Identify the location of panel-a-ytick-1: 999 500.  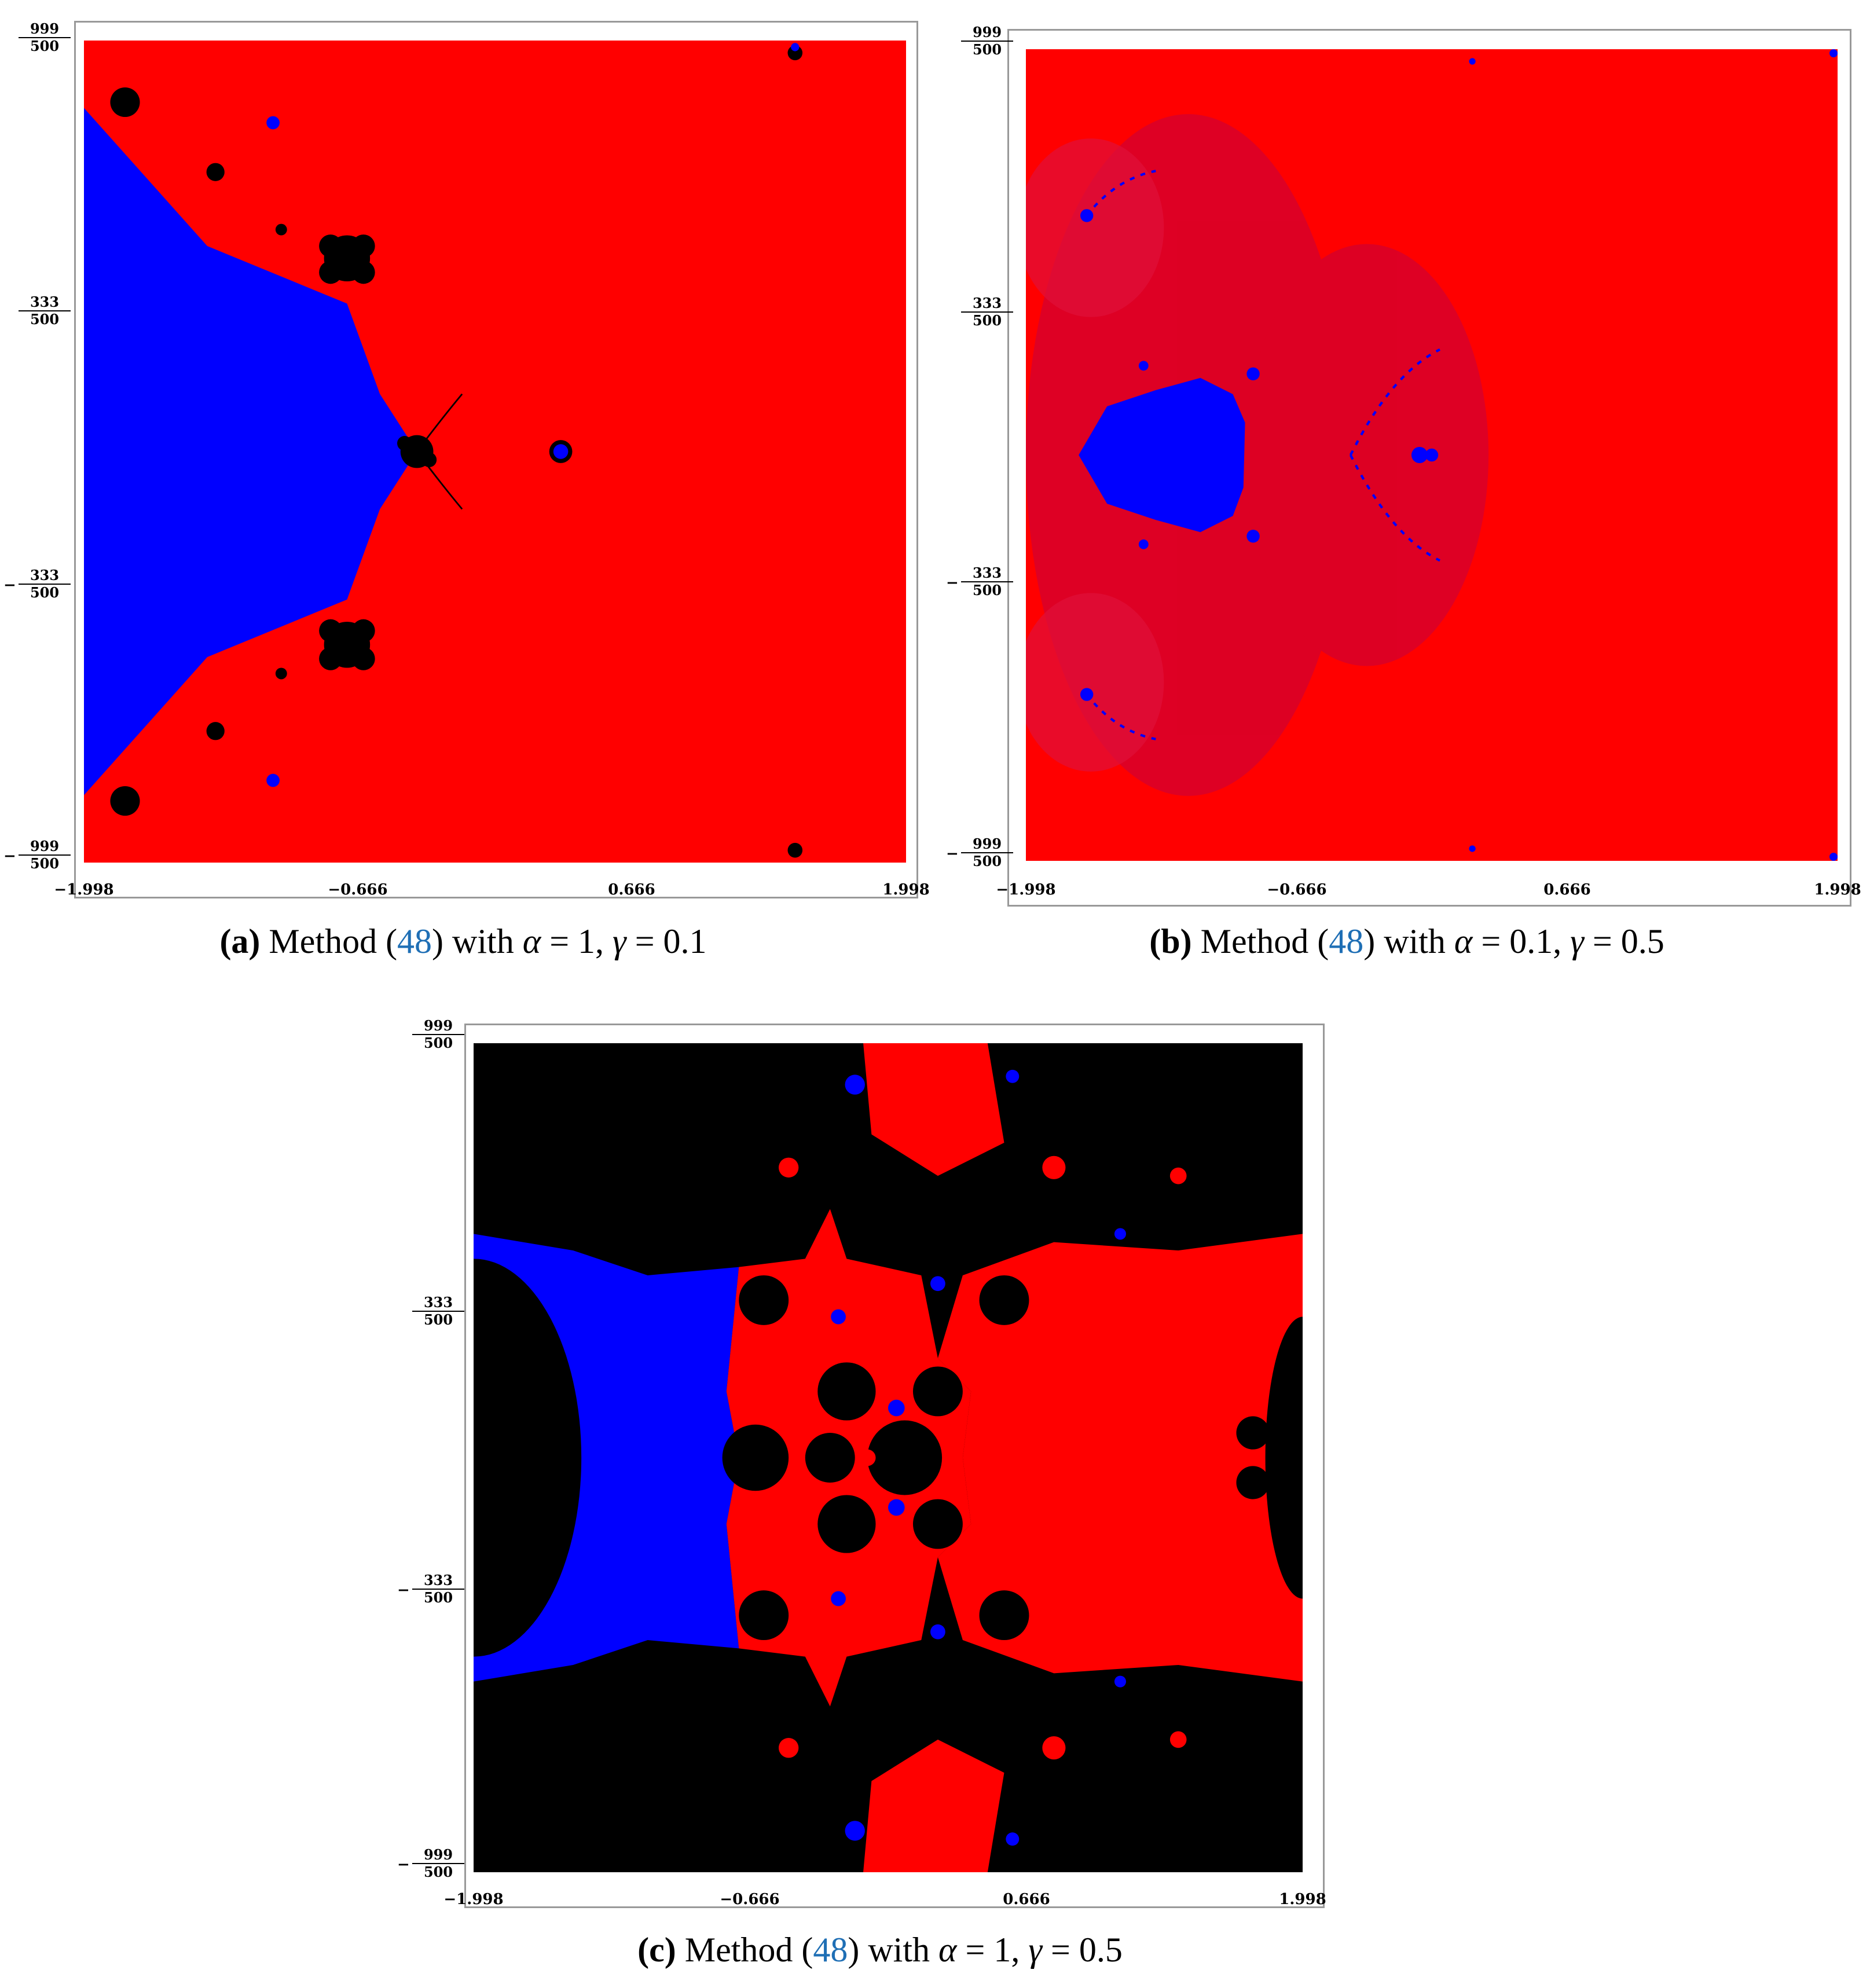
(45, 38).